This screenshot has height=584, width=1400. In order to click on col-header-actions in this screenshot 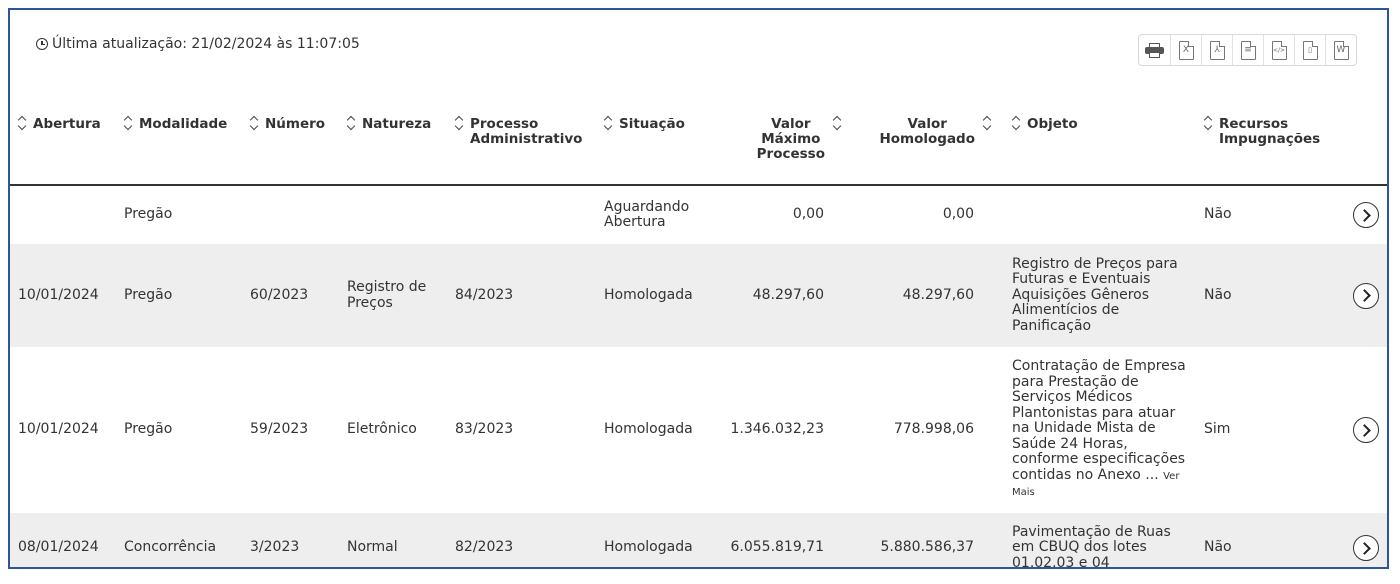, I will do `click(1361, 143)`.